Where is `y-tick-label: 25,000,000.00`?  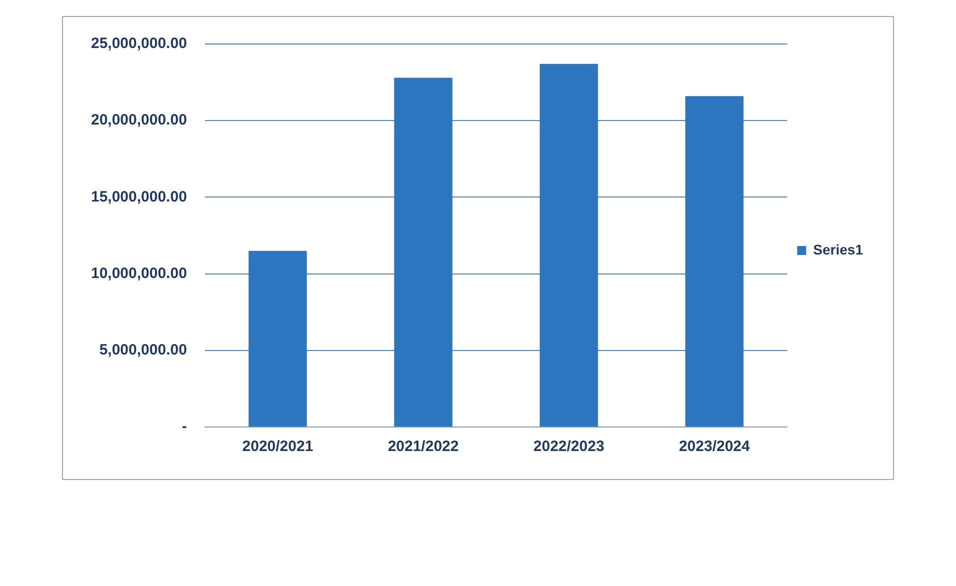 y-tick-label: 25,000,000.00 is located at coordinates (138, 43).